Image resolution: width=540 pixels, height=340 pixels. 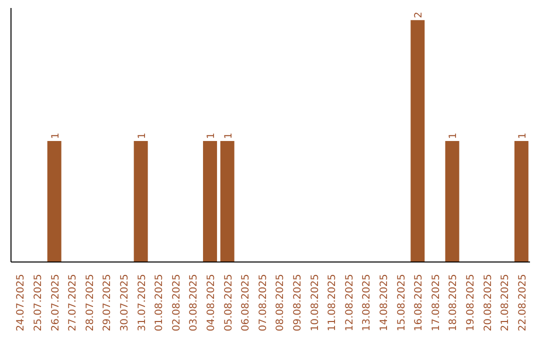 What do you see at coordinates (436, 303) in the screenshot?
I see `x-tick-label: 17.08.2025` at bounding box center [436, 303].